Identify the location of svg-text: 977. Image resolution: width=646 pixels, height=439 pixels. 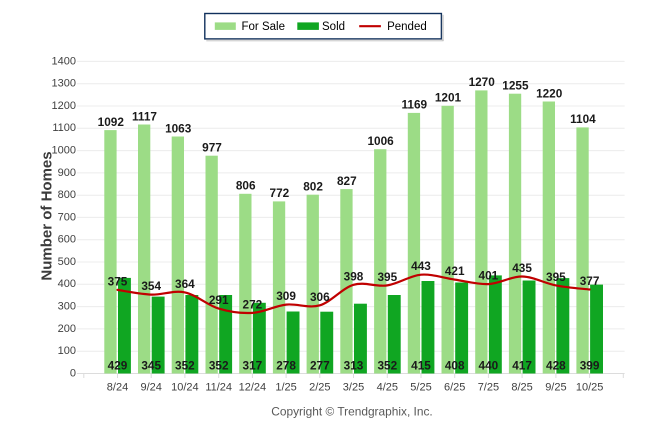
(212, 148).